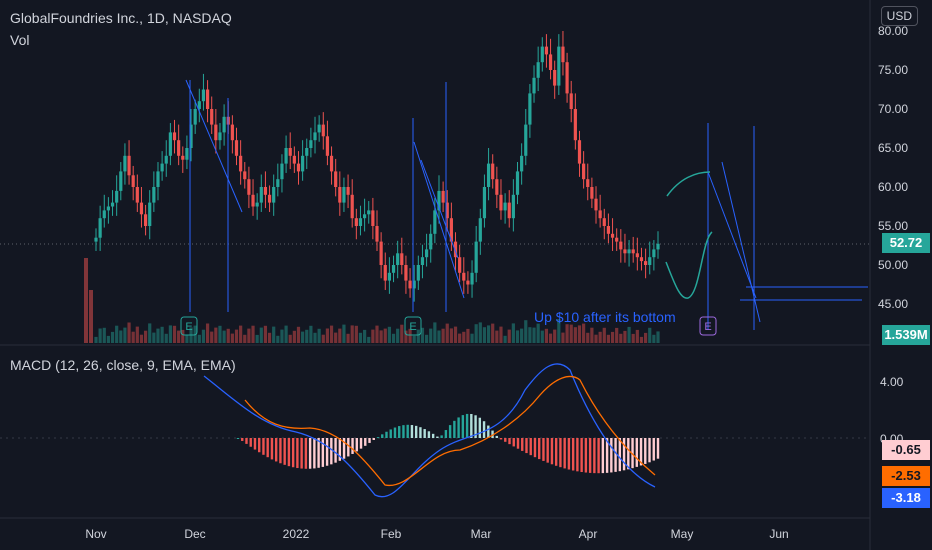  Describe the element at coordinates (741, 242) in the screenshot. I see `drawing-trend-line` at that location.